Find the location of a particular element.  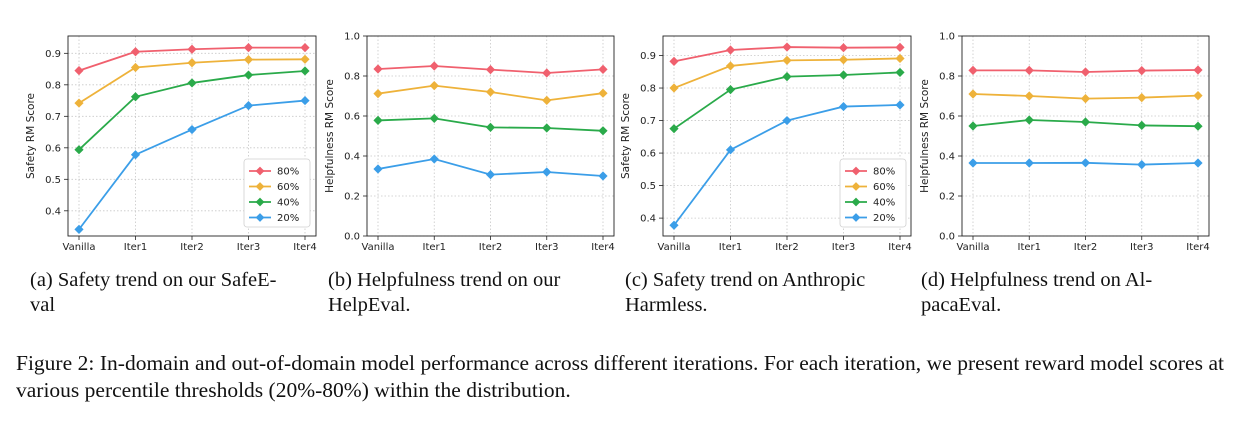

subcaption-d-line2: pacaEval. is located at coordinates (961, 305).